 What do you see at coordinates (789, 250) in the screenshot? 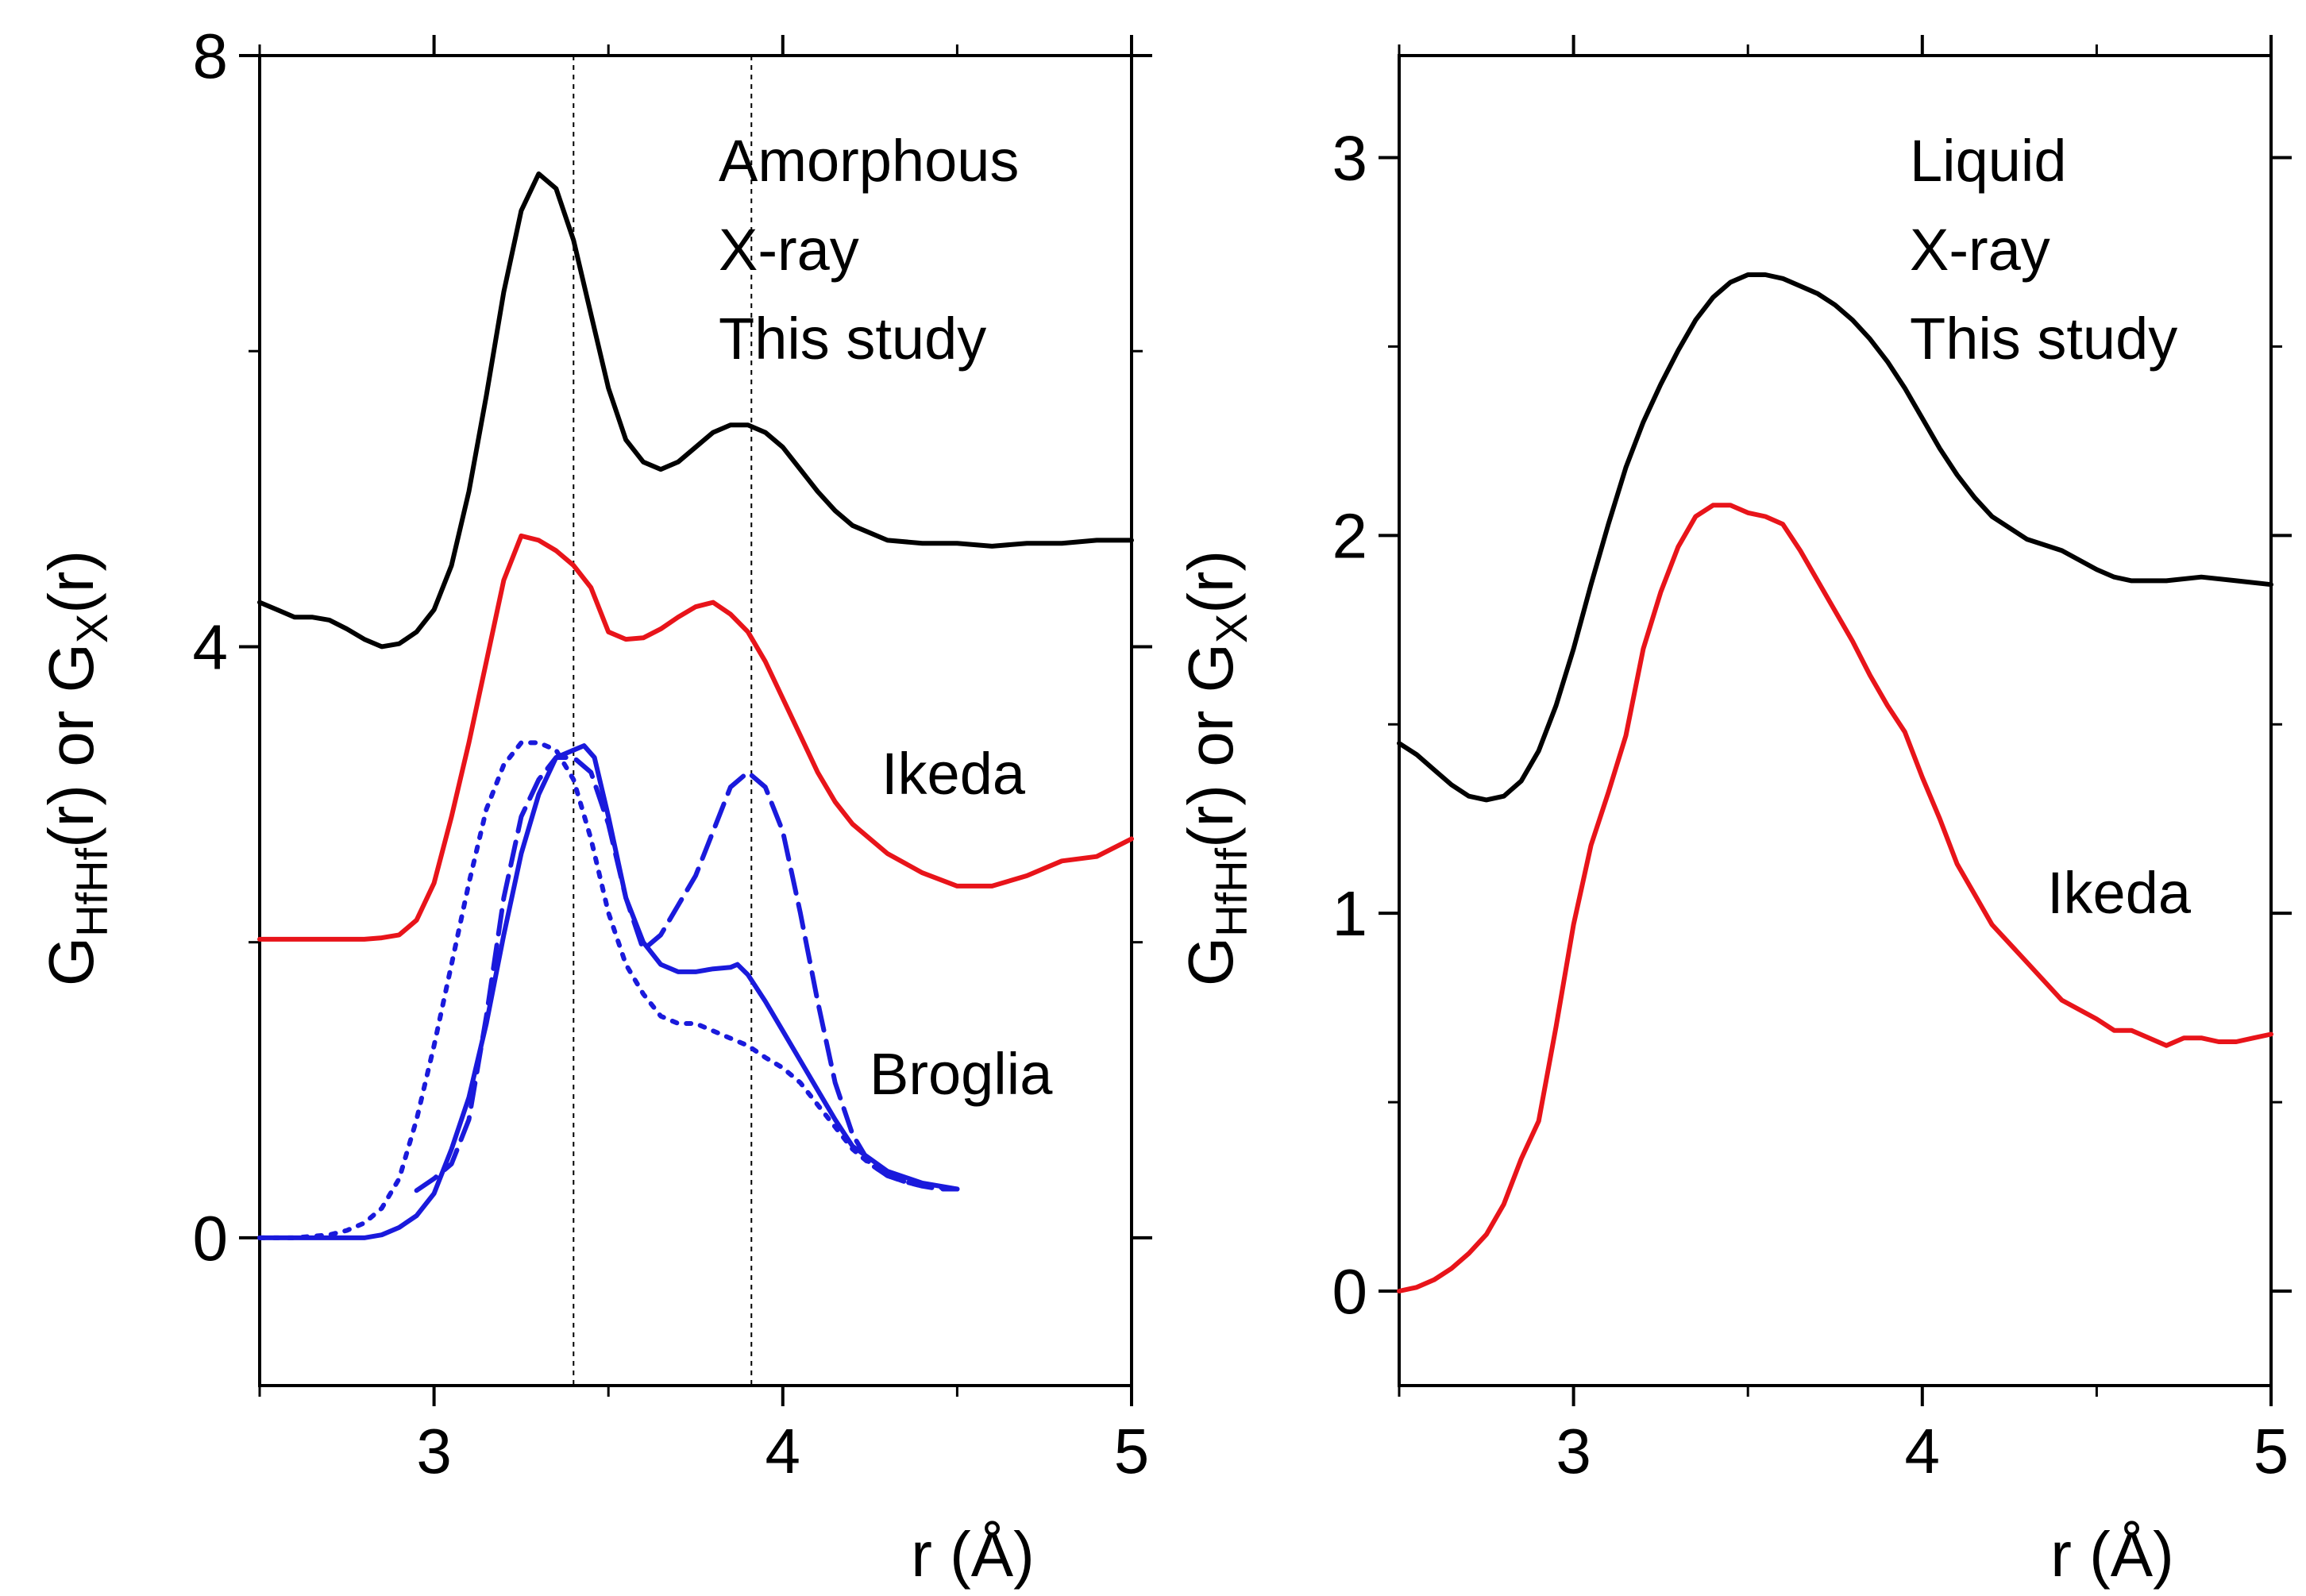
I see `left-annotation-line2: X-ray` at bounding box center [789, 250].